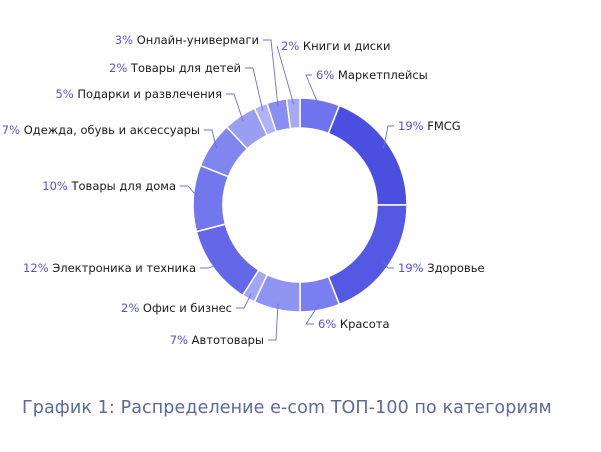  Describe the element at coordinates (126, 40) in the screenshot. I see `slice-pct-11: 3%` at that location.